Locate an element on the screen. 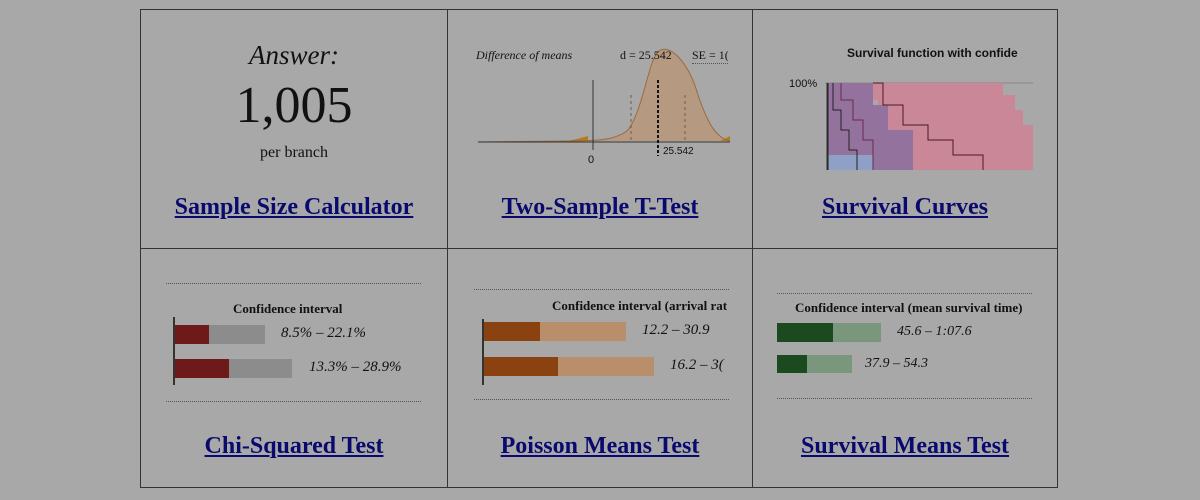 The image size is (1200, 500). ci-title: Confidence interval (arrival rat is located at coordinates (640, 305).